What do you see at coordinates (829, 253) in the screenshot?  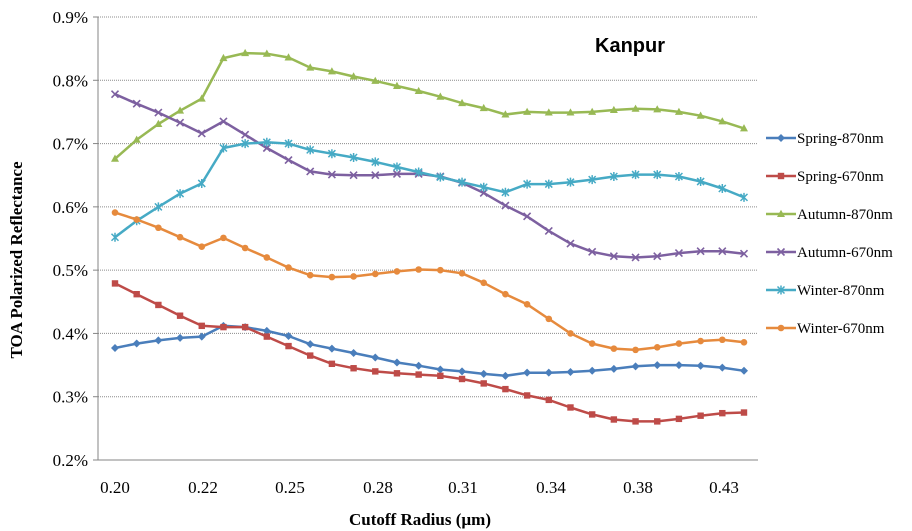 I see `legend-item: Autumn-670nm` at bounding box center [829, 253].